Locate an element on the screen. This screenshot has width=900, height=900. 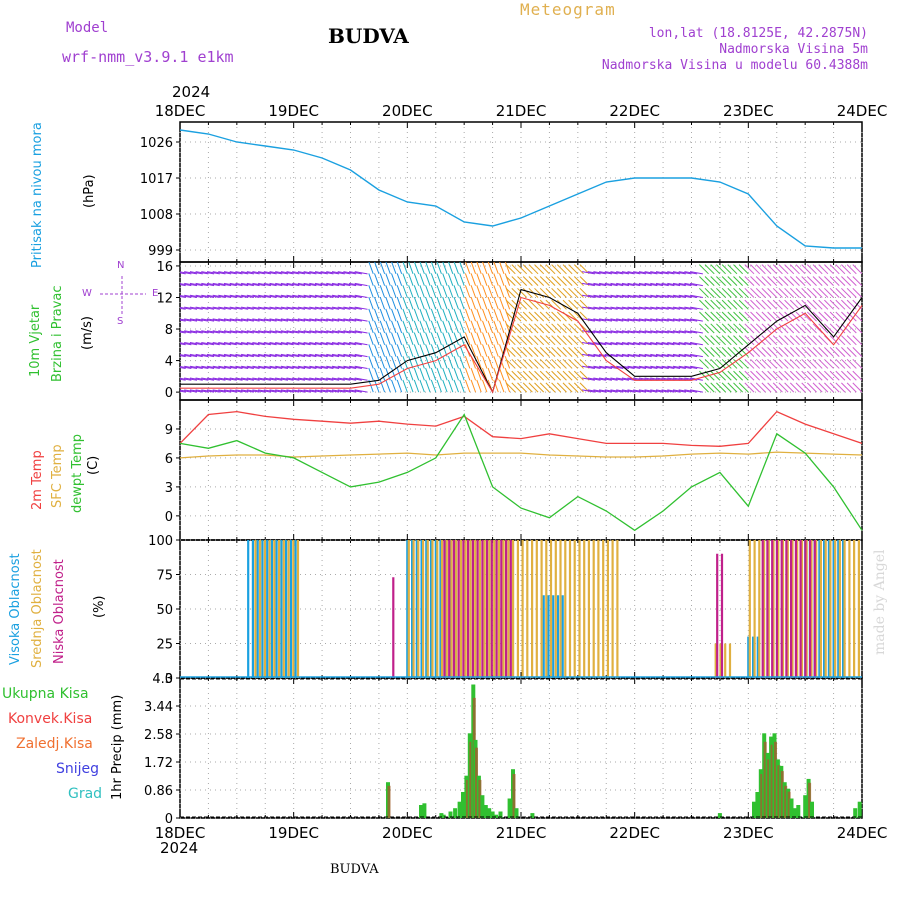
compass-e: E is located at coordinates (155, 293).